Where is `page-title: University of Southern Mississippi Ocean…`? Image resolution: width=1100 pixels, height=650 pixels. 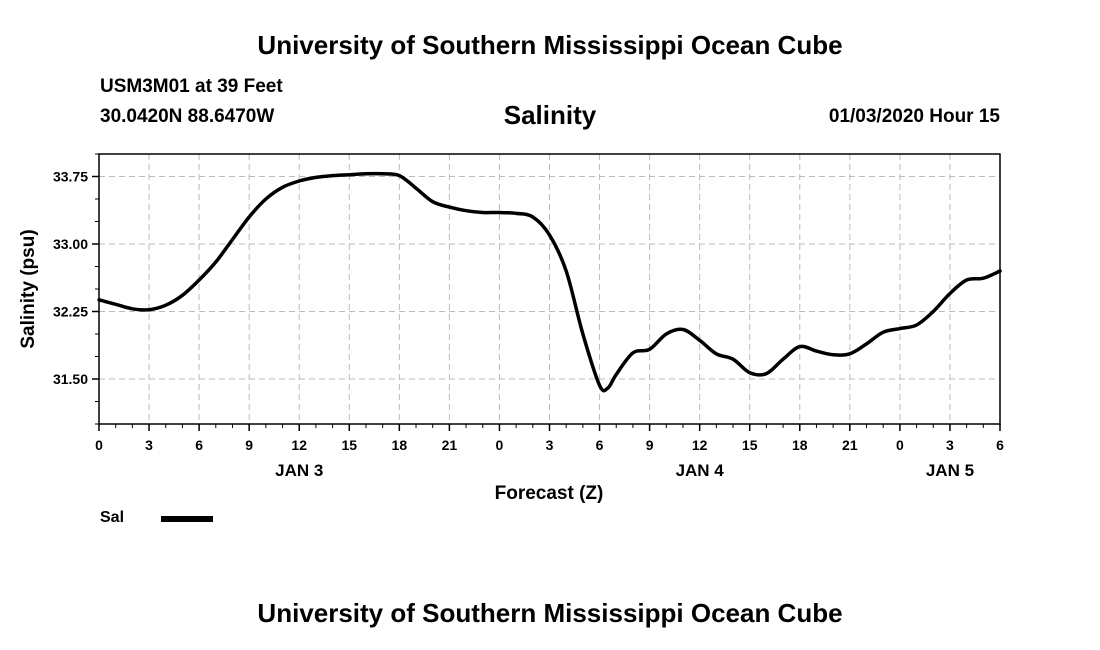
page-title: University of Southern Mississippi Ocean… is located at coordinates (550, 45).